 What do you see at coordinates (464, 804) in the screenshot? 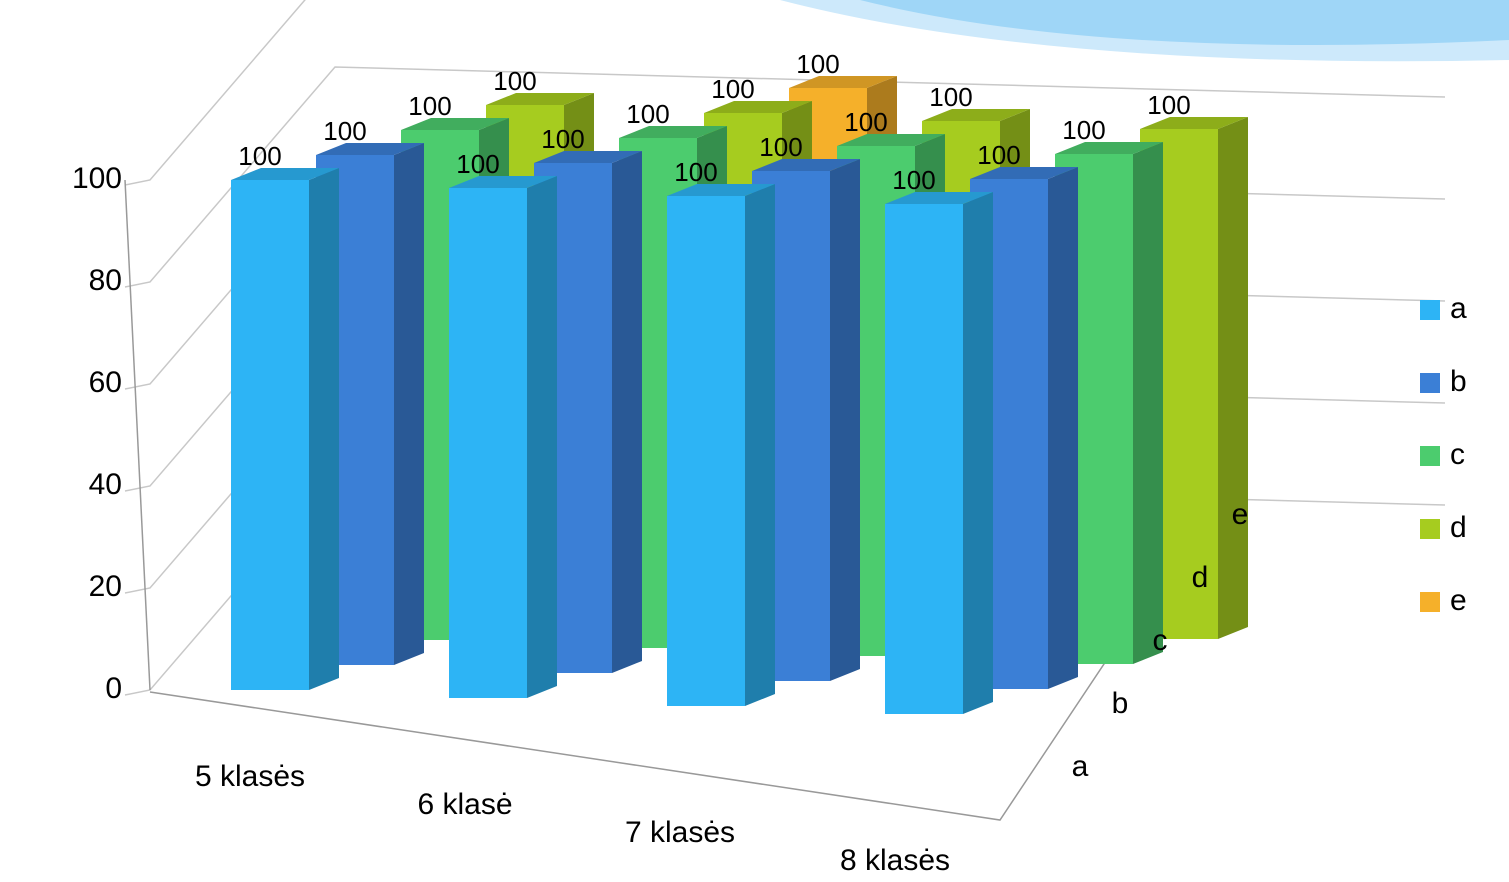
I see `x-tick-label: 6 klasė` at bounding box center [464, 804].